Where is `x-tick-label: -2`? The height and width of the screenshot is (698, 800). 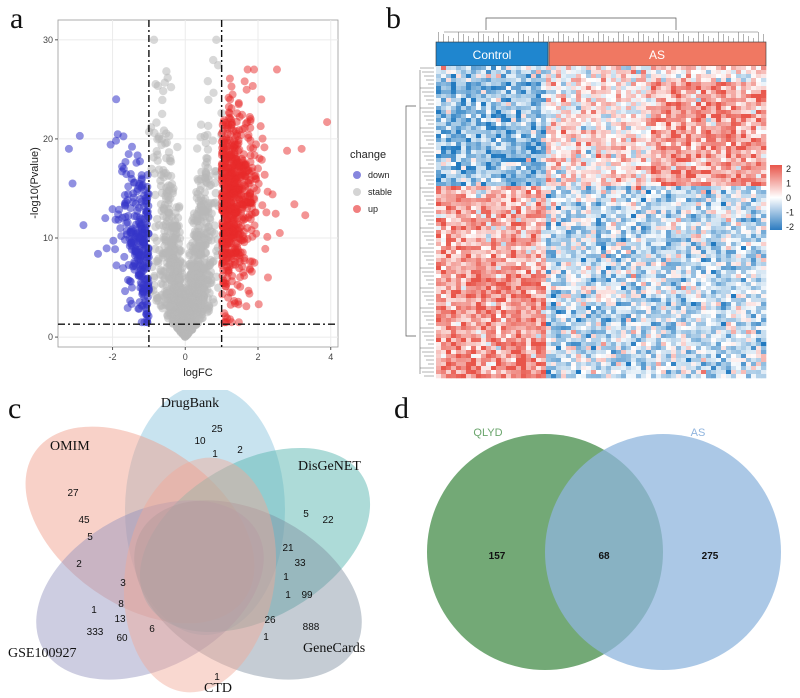 x-tick-label: -2 is located at coordinates (113, 357).